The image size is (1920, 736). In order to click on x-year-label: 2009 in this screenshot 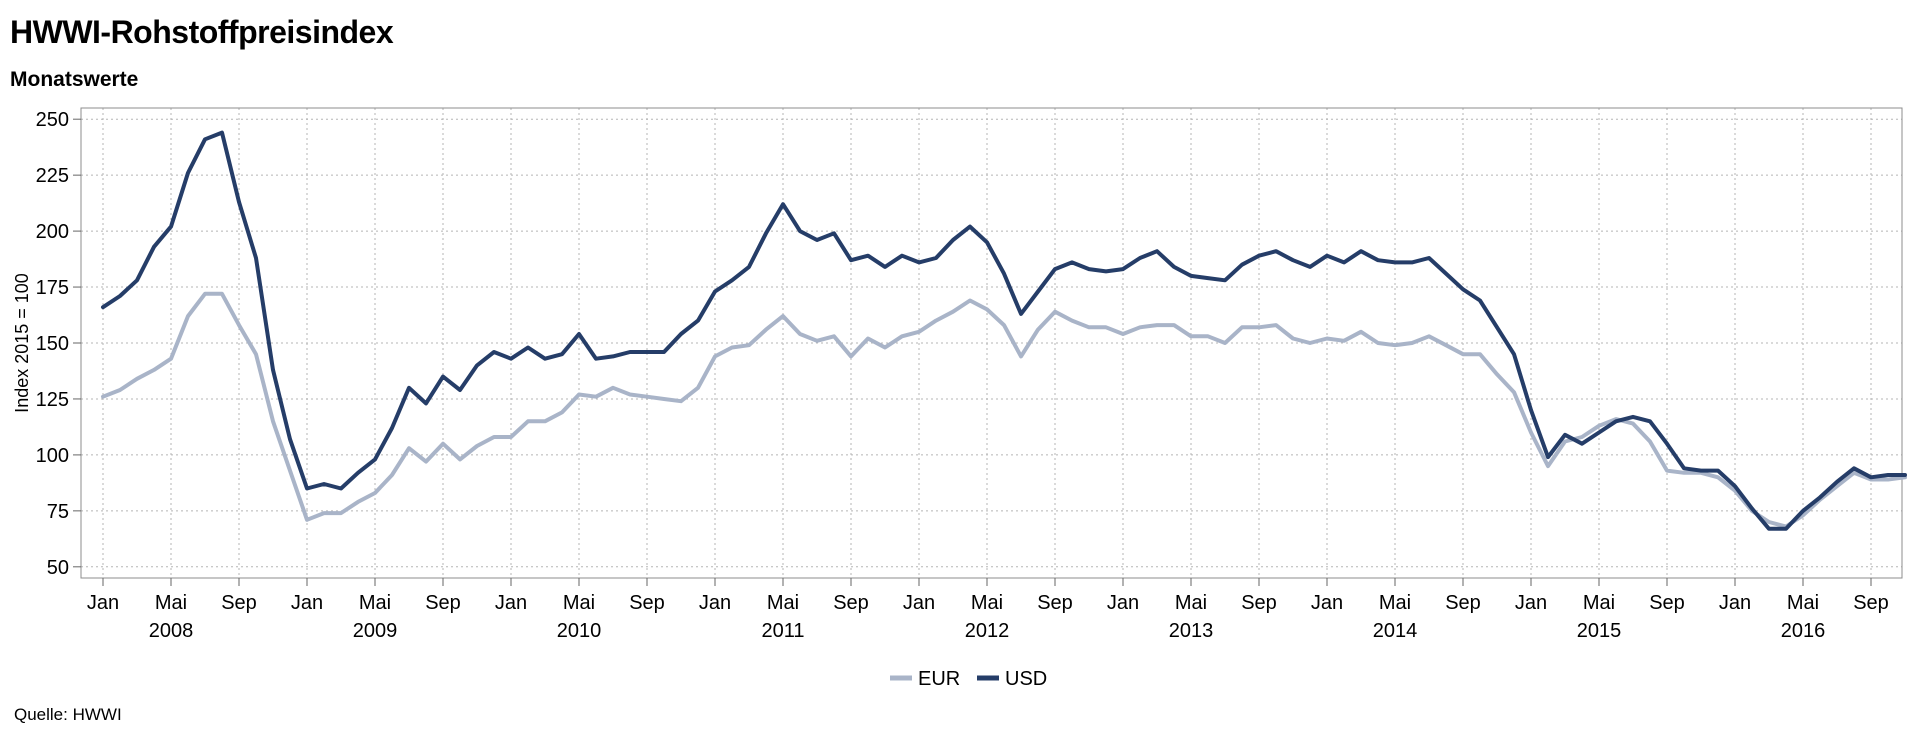, I will do `click(375, 631)`.